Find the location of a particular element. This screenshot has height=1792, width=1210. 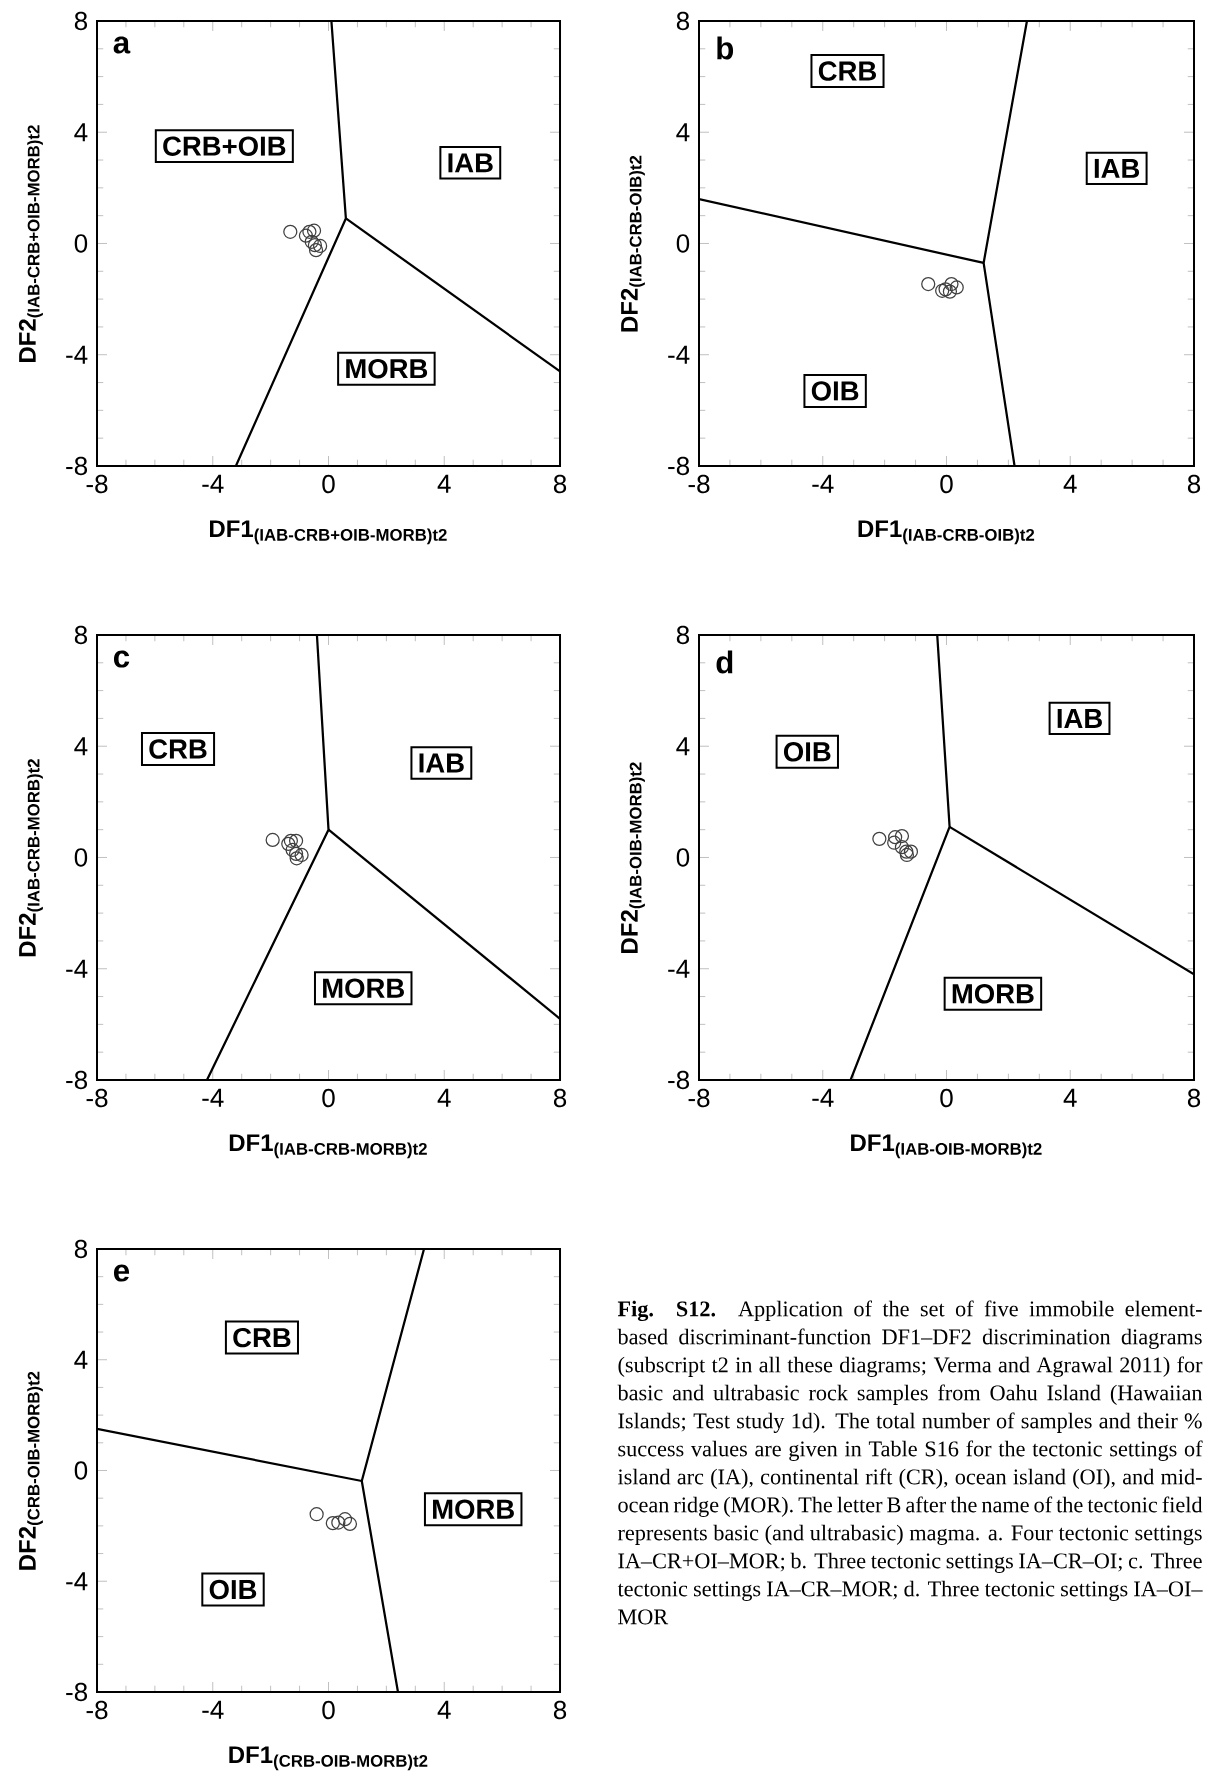

x-axis-title: $\text{\textbf{DF1}}_{\text{\textbf{(IAB-OIB-MORB)t2}}}$ is located at coordinates (946, 1146).